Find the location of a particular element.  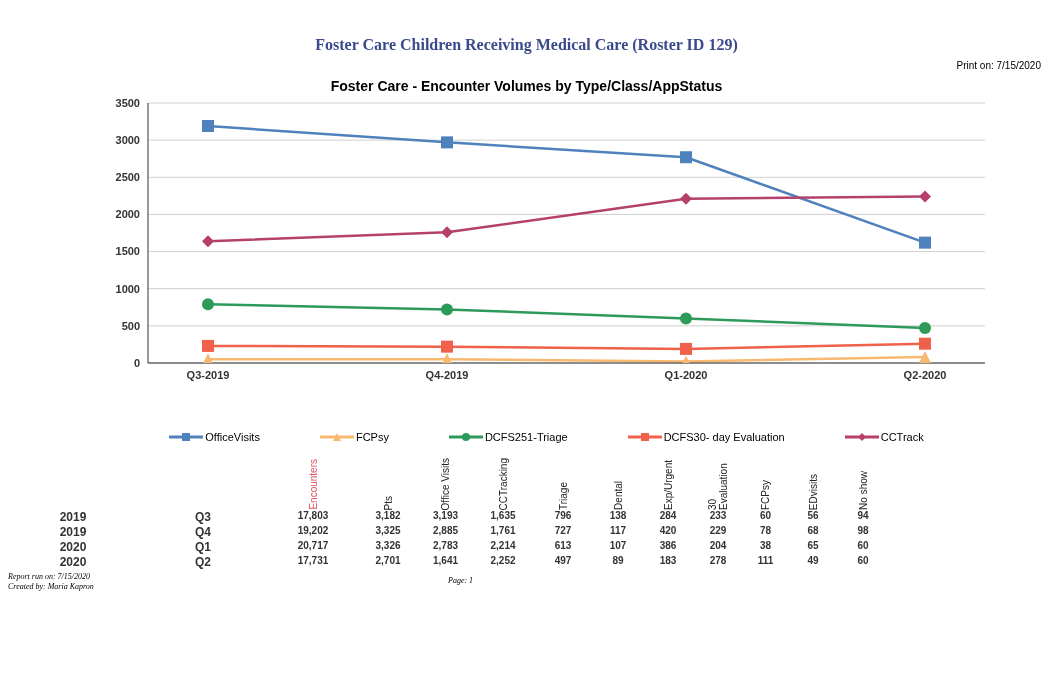

category-label: No show is located at coordinates (863, 490).